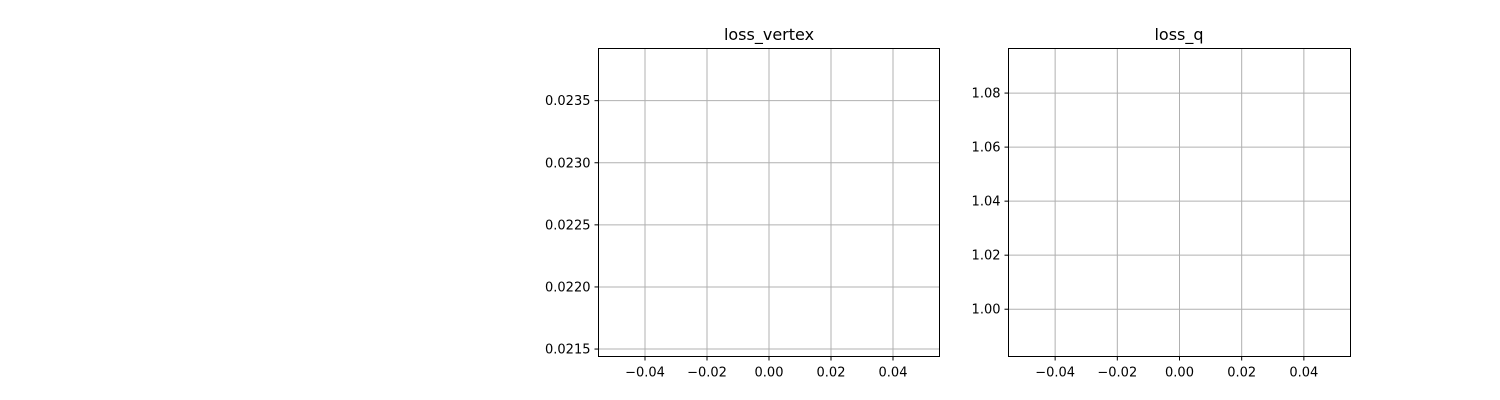 The height and width of the screenshot is (400, 1500). I want to click on y-tick-label: 1.02, so click(986, 256).